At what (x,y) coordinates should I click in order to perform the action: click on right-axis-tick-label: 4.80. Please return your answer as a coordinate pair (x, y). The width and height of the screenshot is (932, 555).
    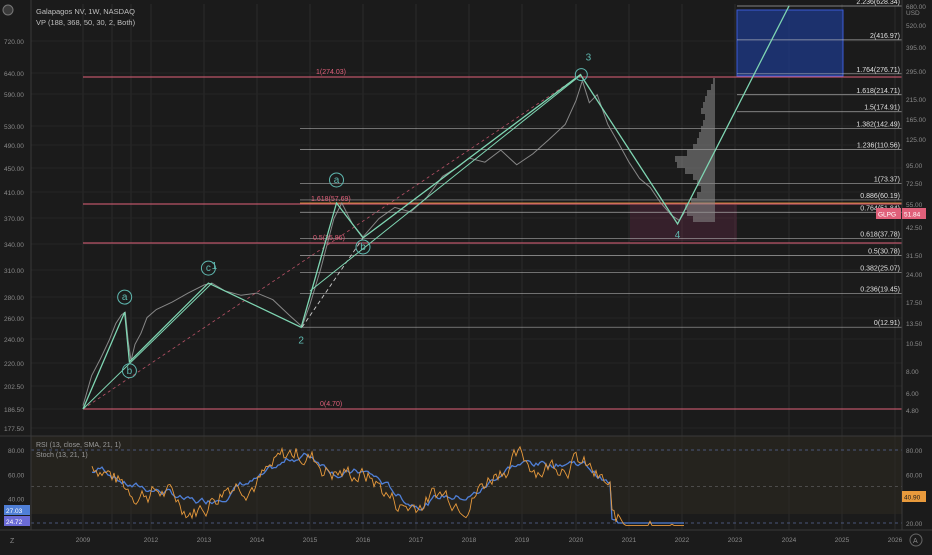
    Looking at the image, I should click on (912, 411).